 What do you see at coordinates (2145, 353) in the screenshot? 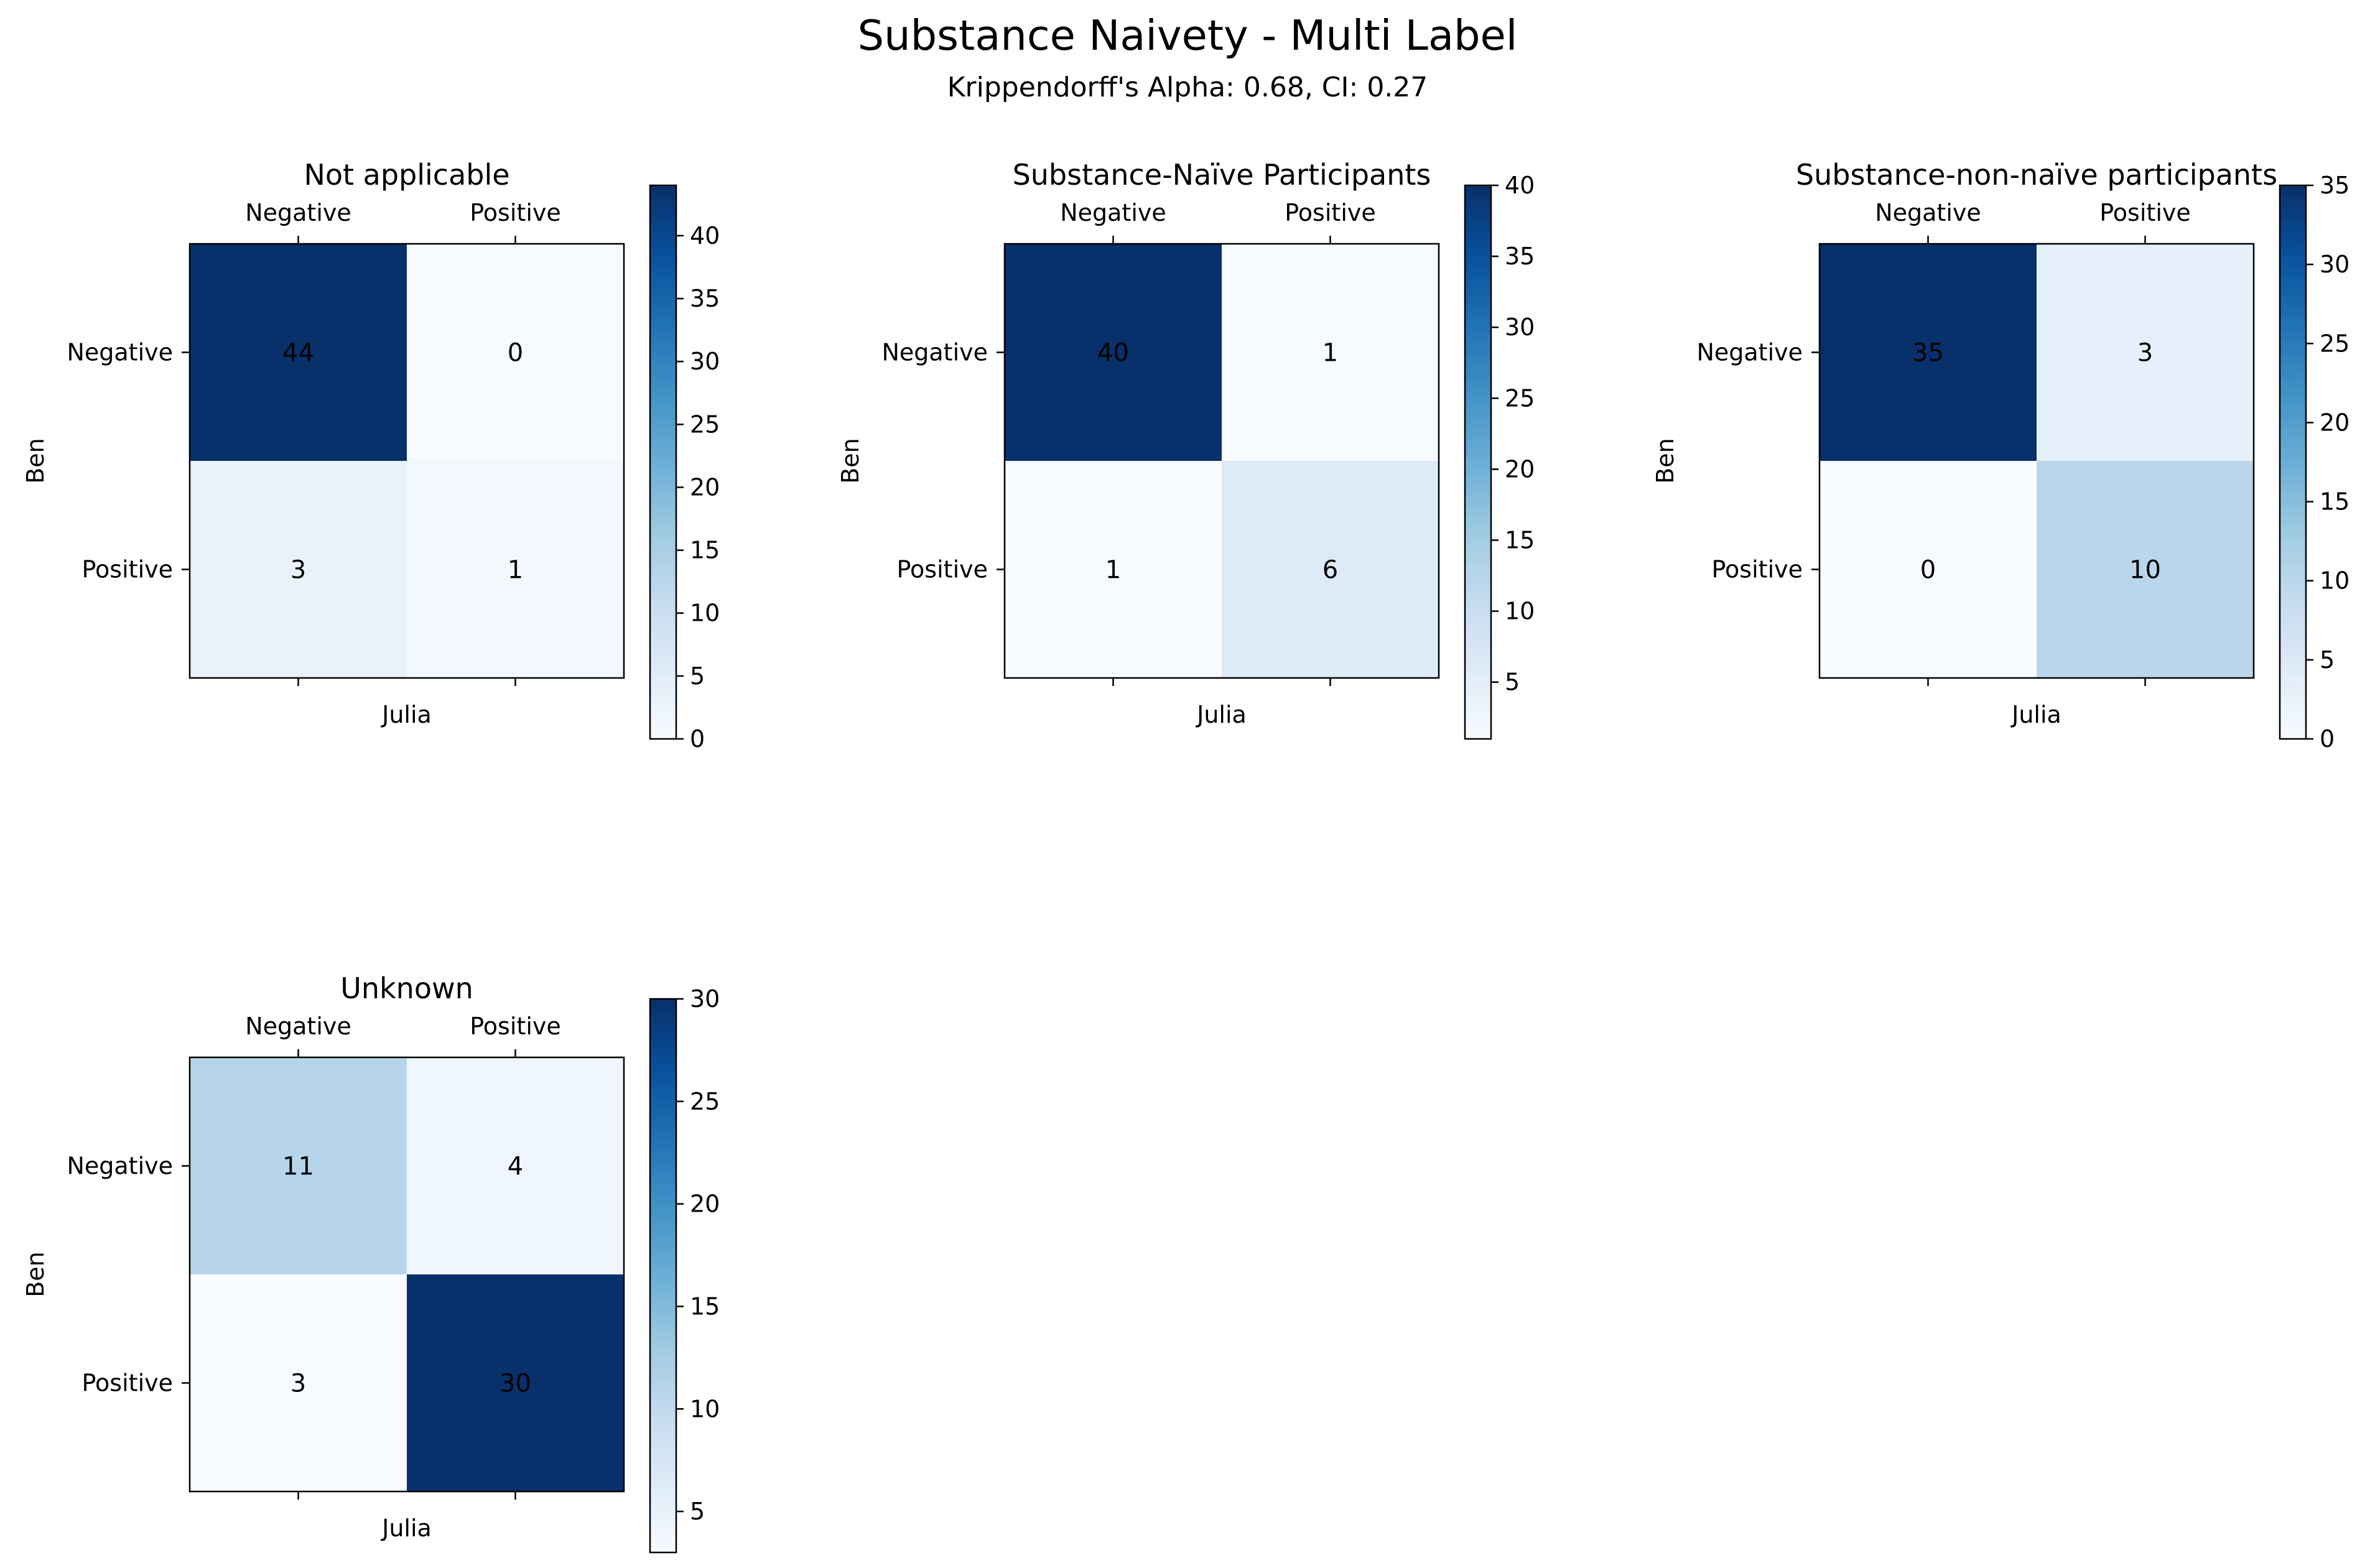
I see `cell-value-label: 3` at bounding box center [2145, 353].